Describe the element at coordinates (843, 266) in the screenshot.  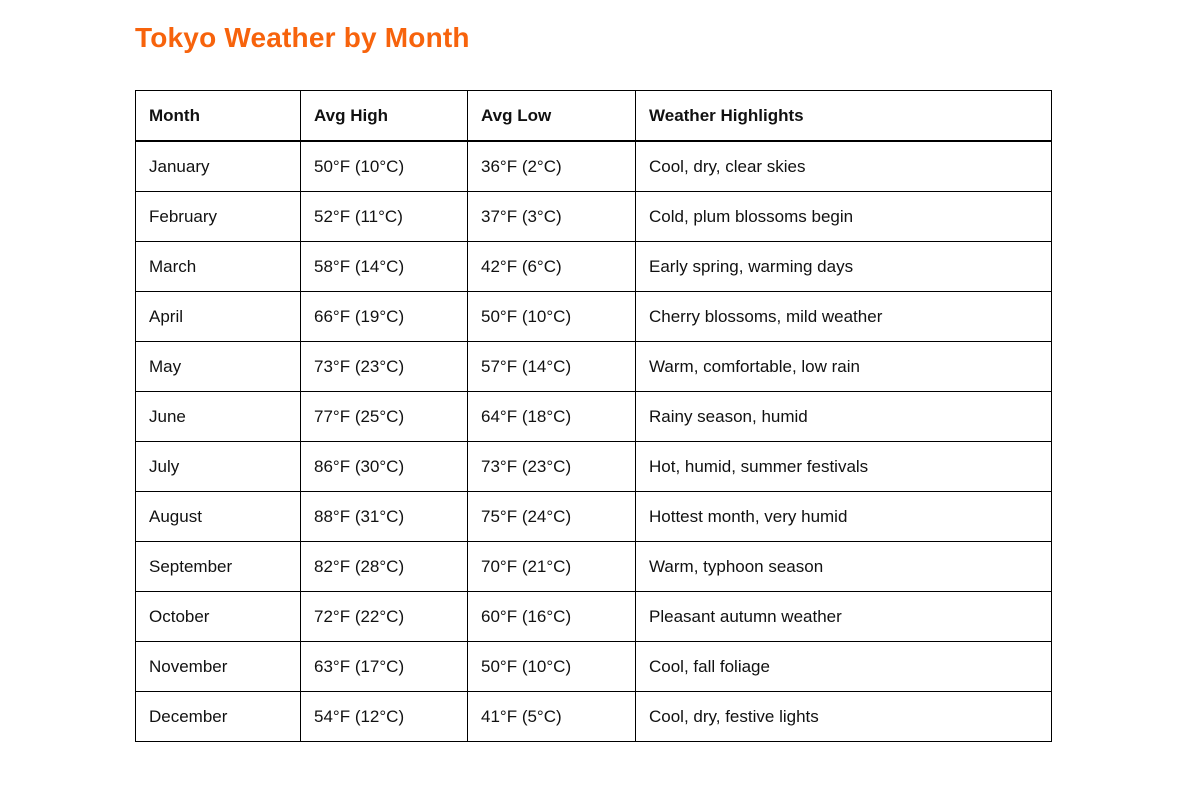
I see `highlights-cell: Early spring, warming days` at that location.